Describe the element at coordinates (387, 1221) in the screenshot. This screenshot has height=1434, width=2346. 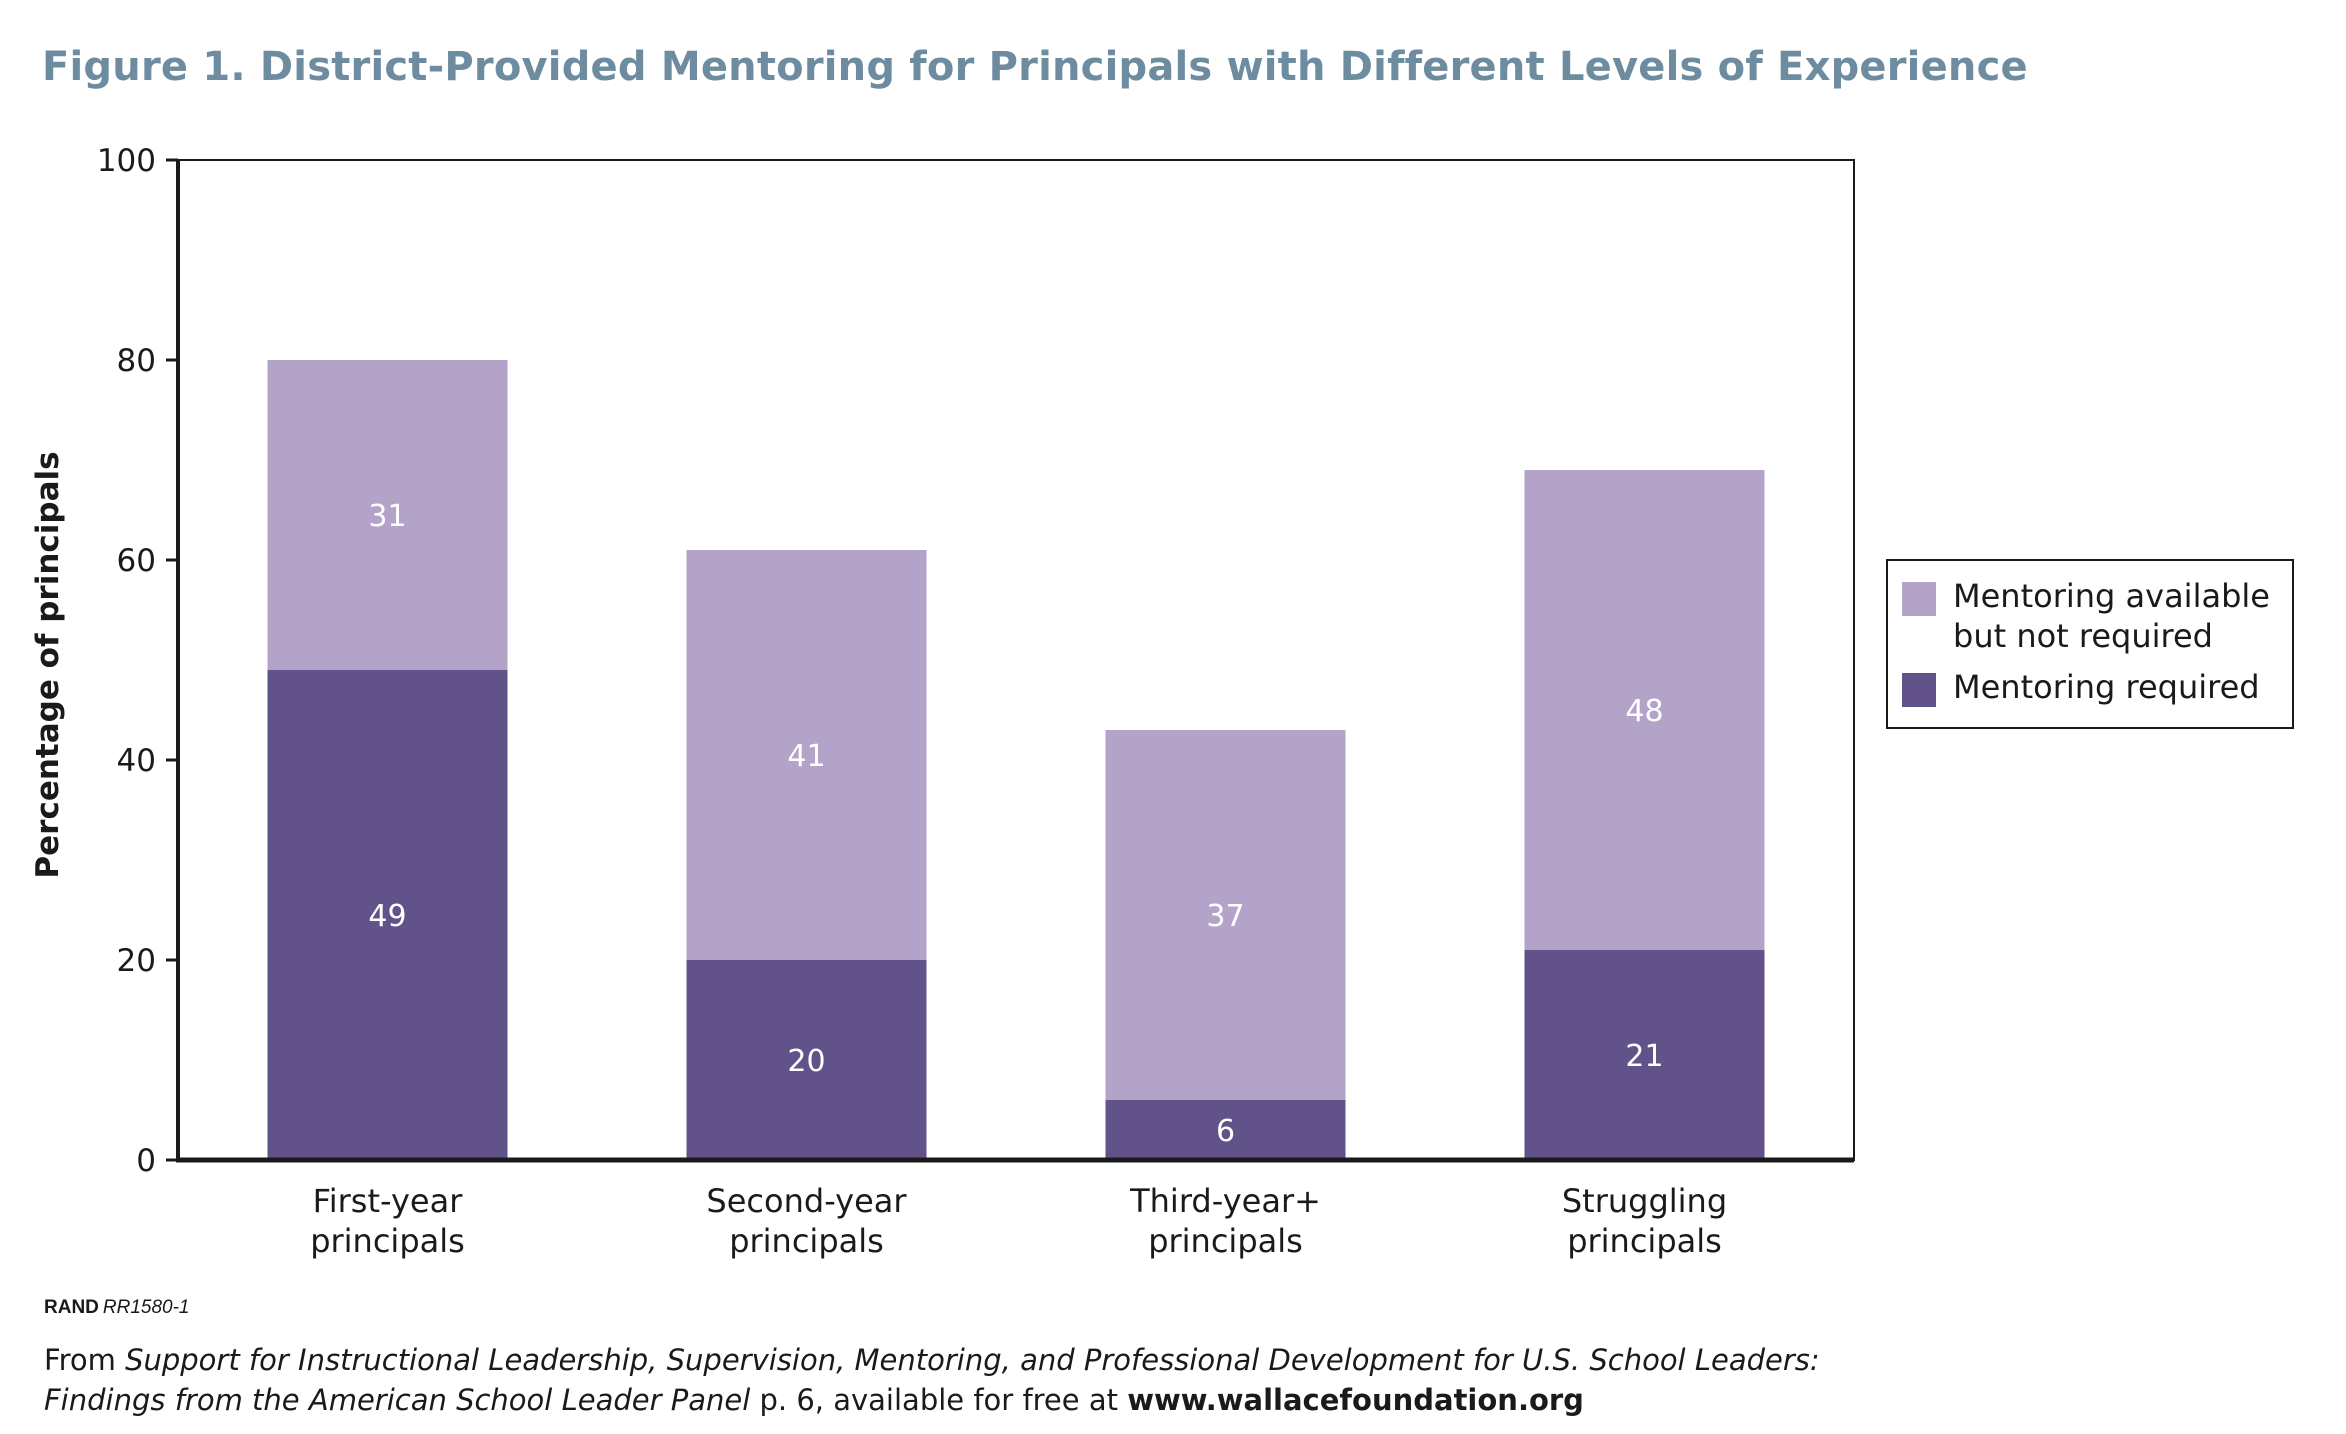
I see `x-tick-label: First-year principals` at that location.